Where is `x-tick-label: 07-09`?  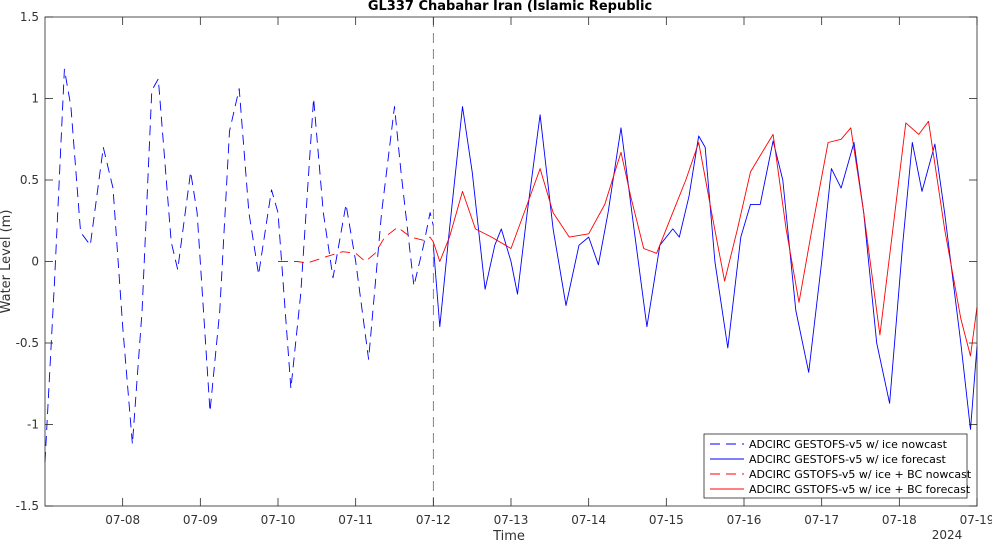
x-tick-label: 07-09 is located at coordinates (200, 520).